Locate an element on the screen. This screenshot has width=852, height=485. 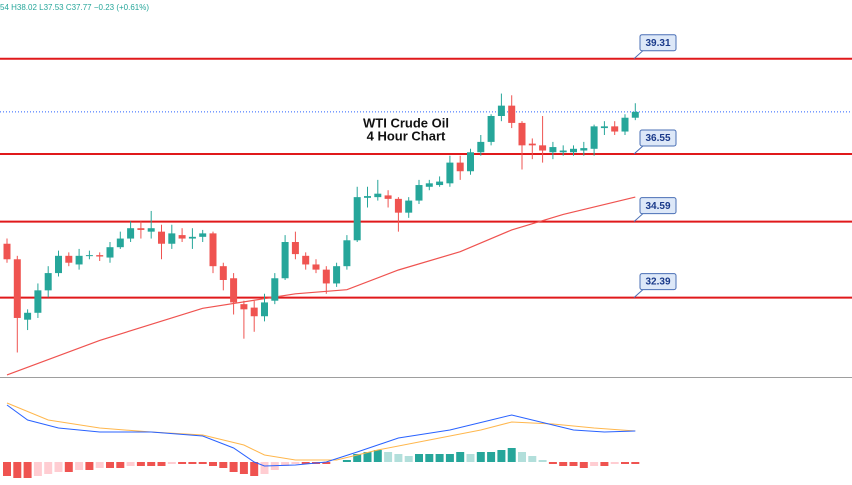
macd-line is located at coordinates (321, 435).